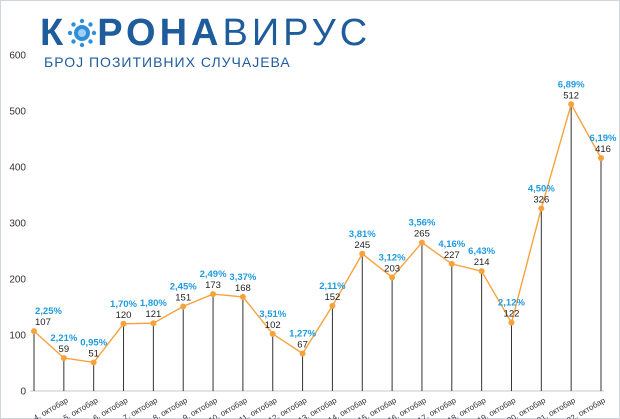  Describe the element at coordinates (17, 56) in the screenshot. I see `y-tick-label: 600` at that location.